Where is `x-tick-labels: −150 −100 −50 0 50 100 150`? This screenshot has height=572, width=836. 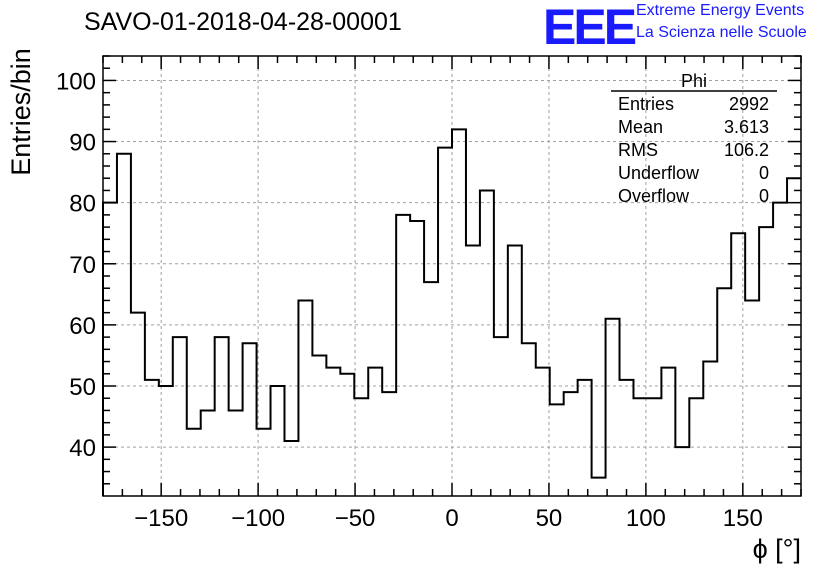 x-tick-labels: −150 −100 −50 0 50 100 150 is located at coordinates (448, 518).